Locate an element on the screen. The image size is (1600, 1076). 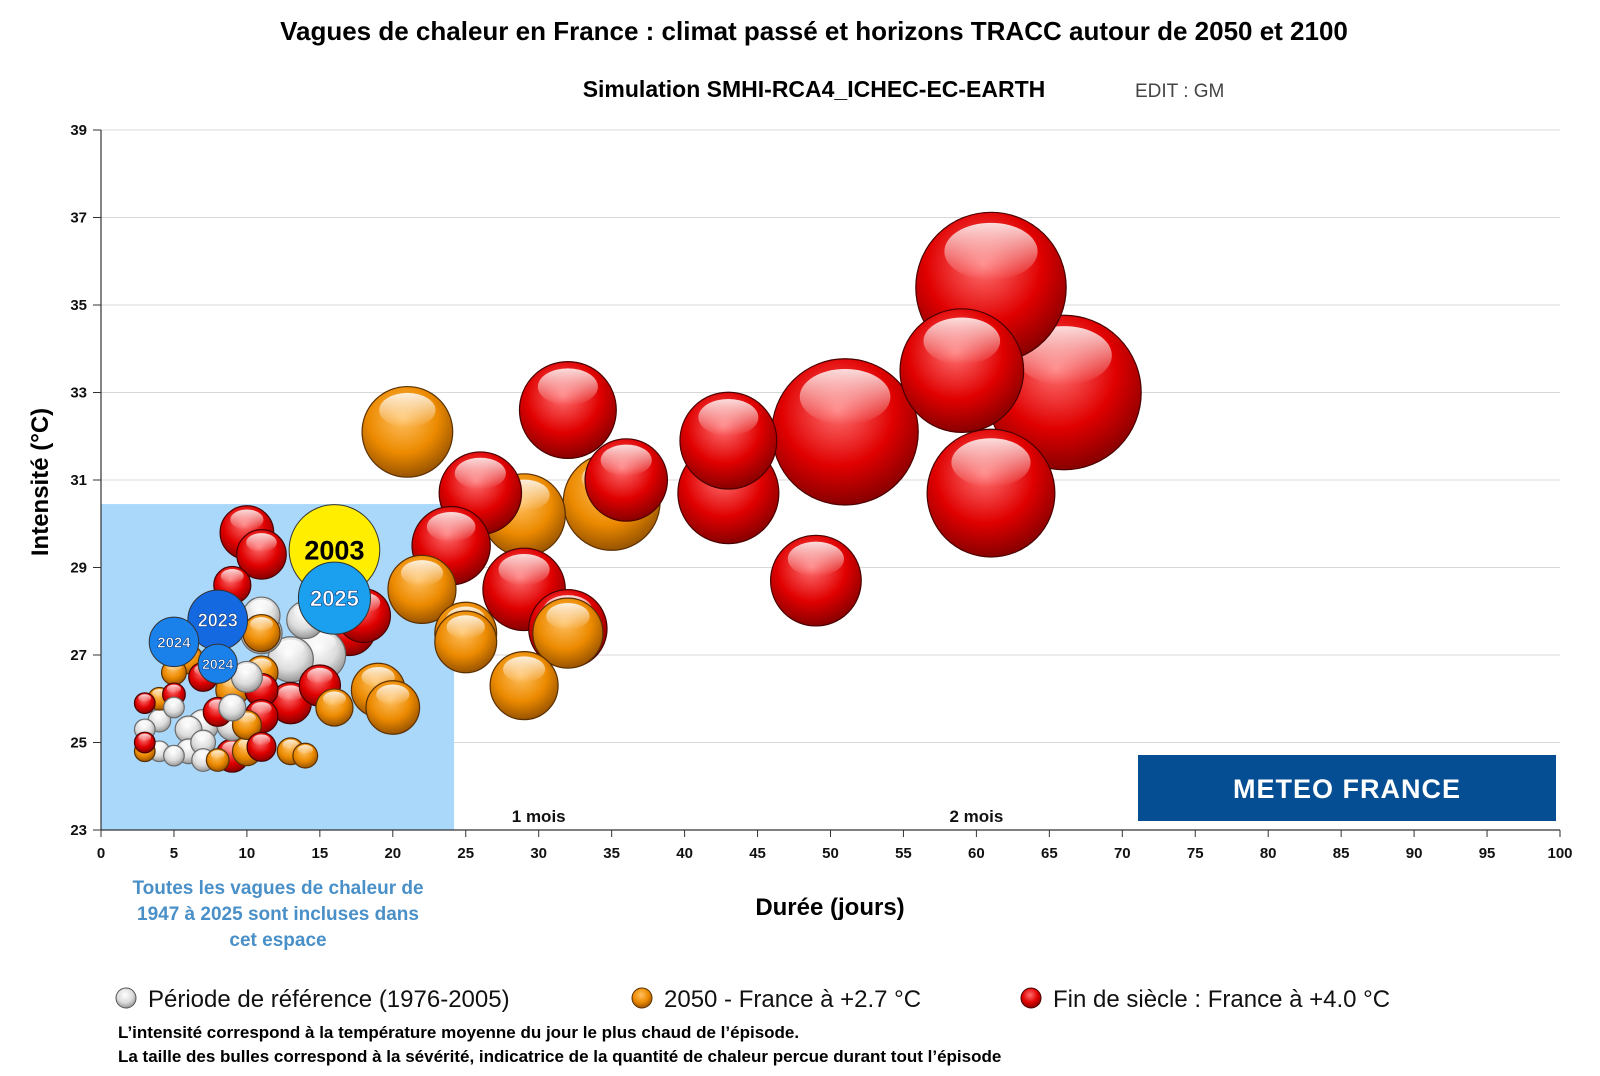
x-tick-label: 15 is located at coordinates (320, 853).